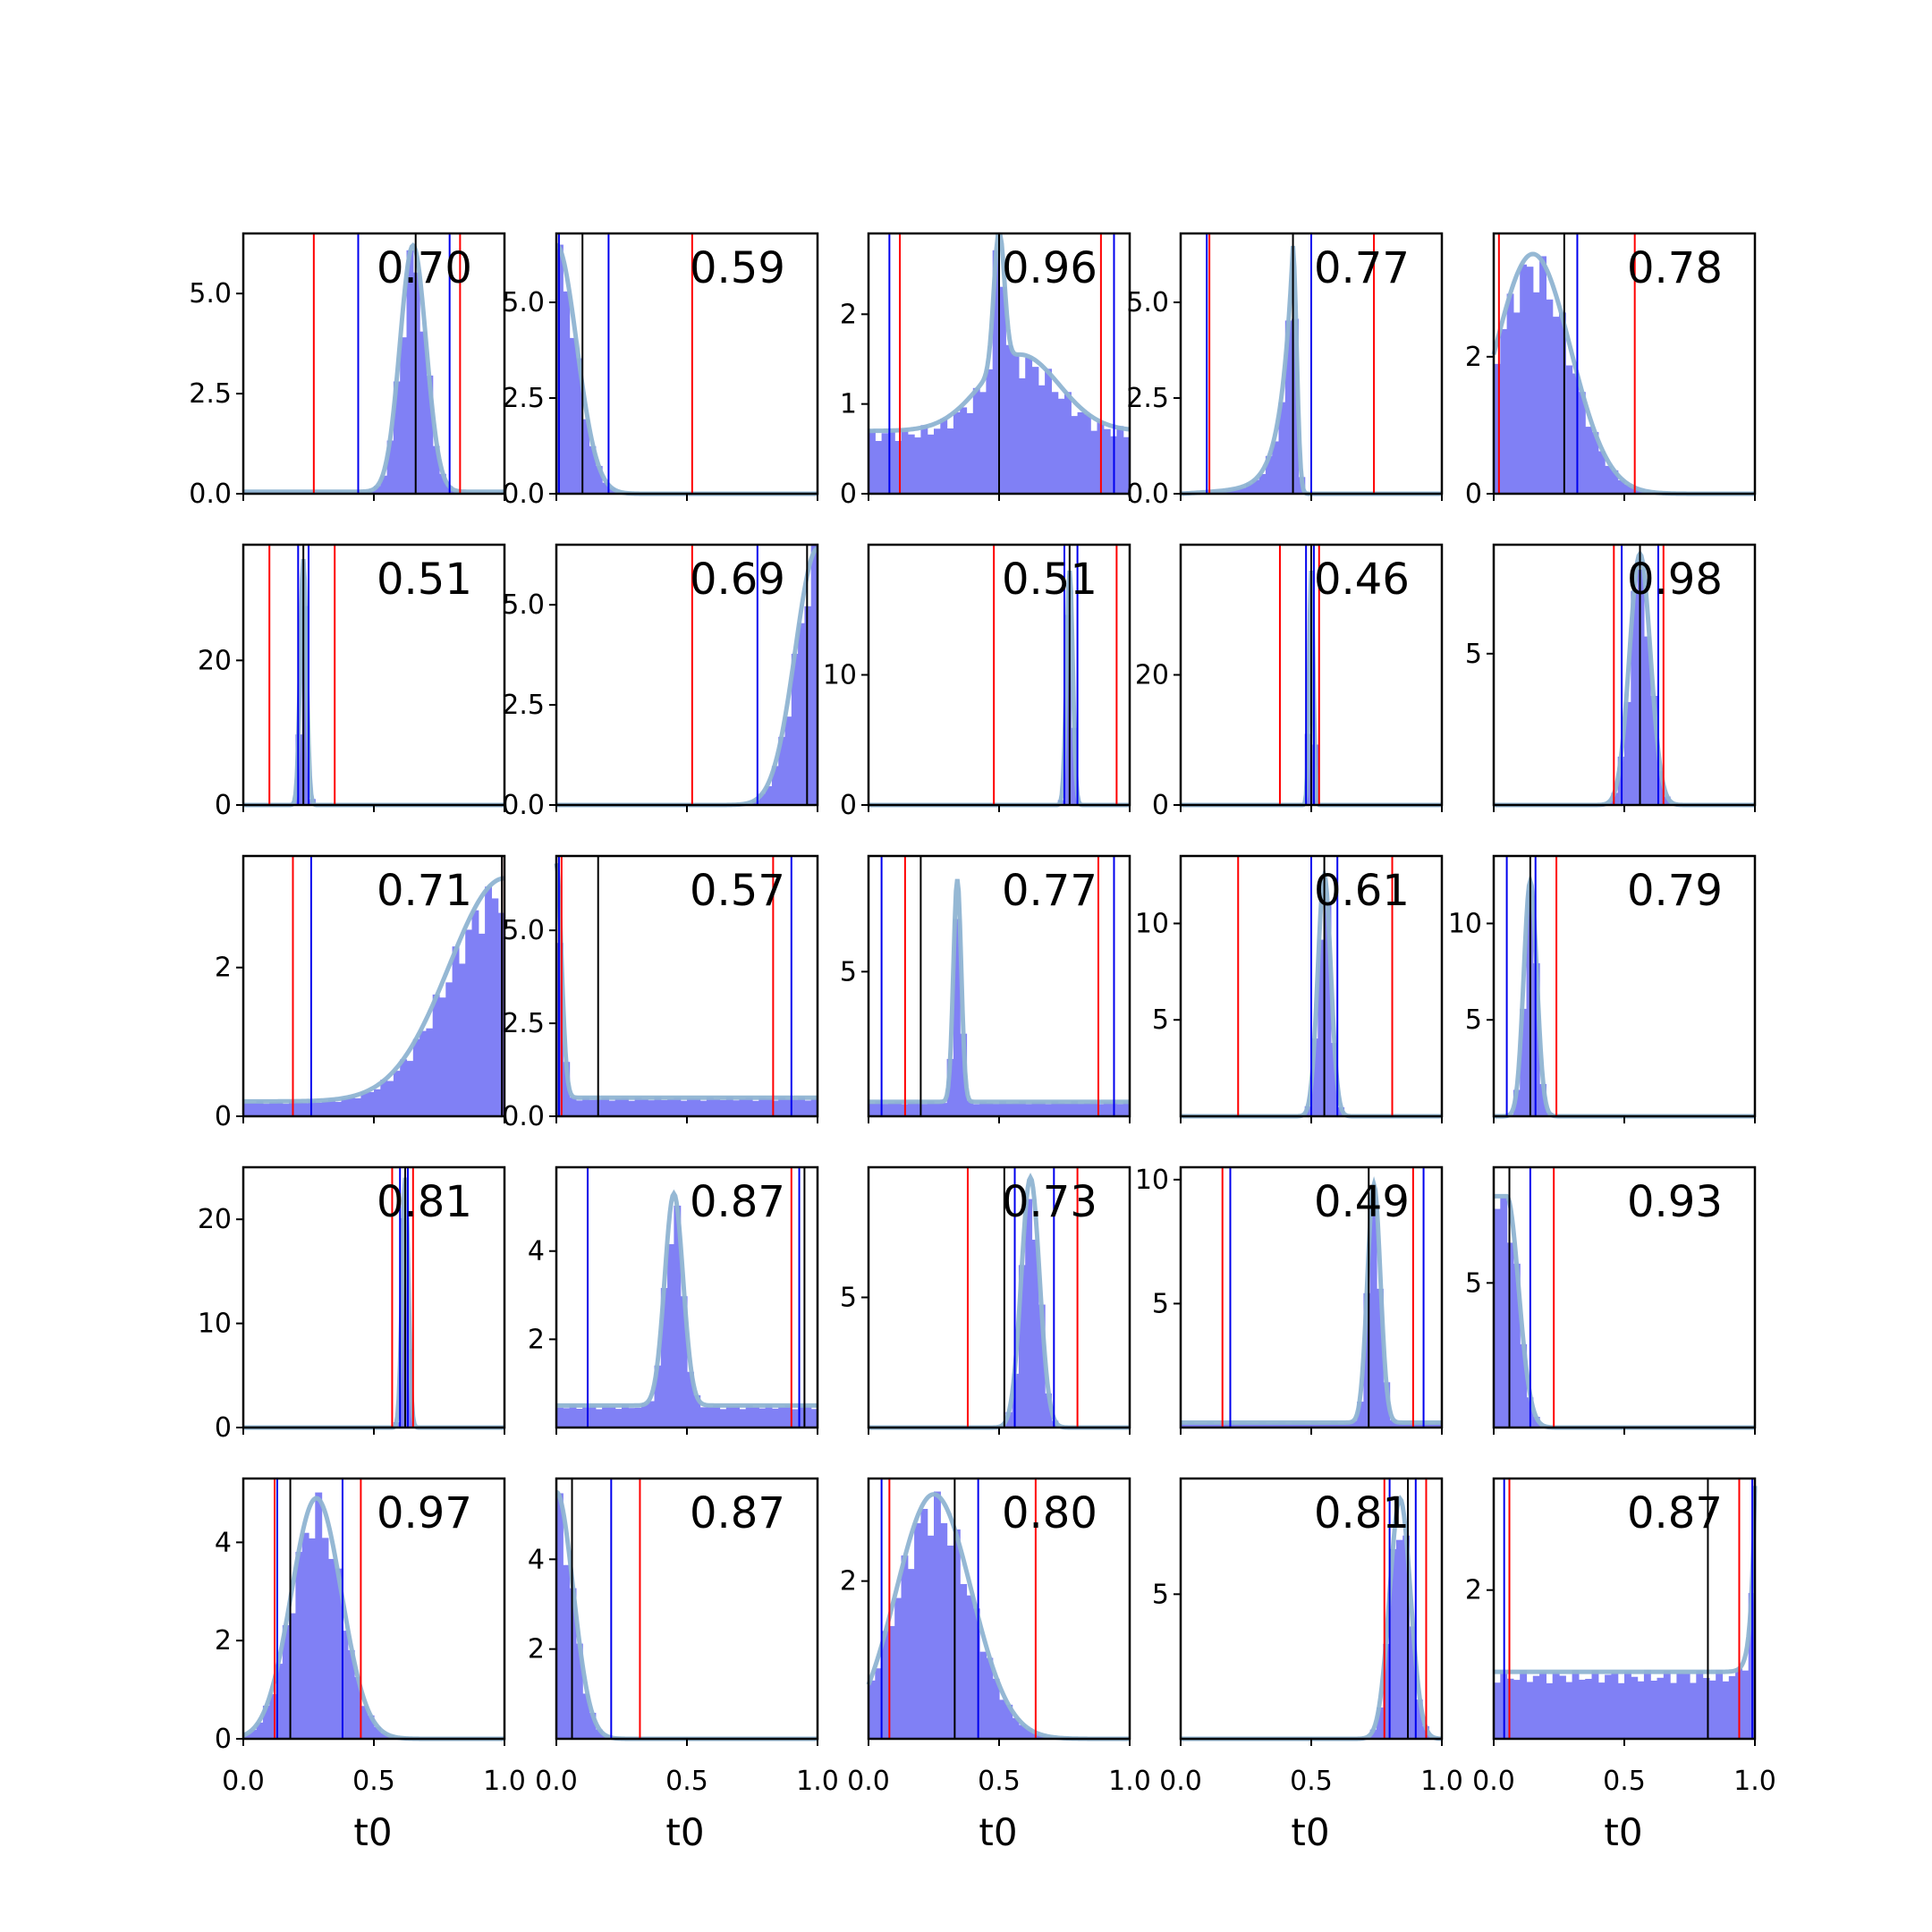 The width and height of the screenshot is (1932, 1932). What do you see at coordinates (1049, 891) in the screenshot?
I see `correlation-label: 0.77` at bounding box center [1049, 891].